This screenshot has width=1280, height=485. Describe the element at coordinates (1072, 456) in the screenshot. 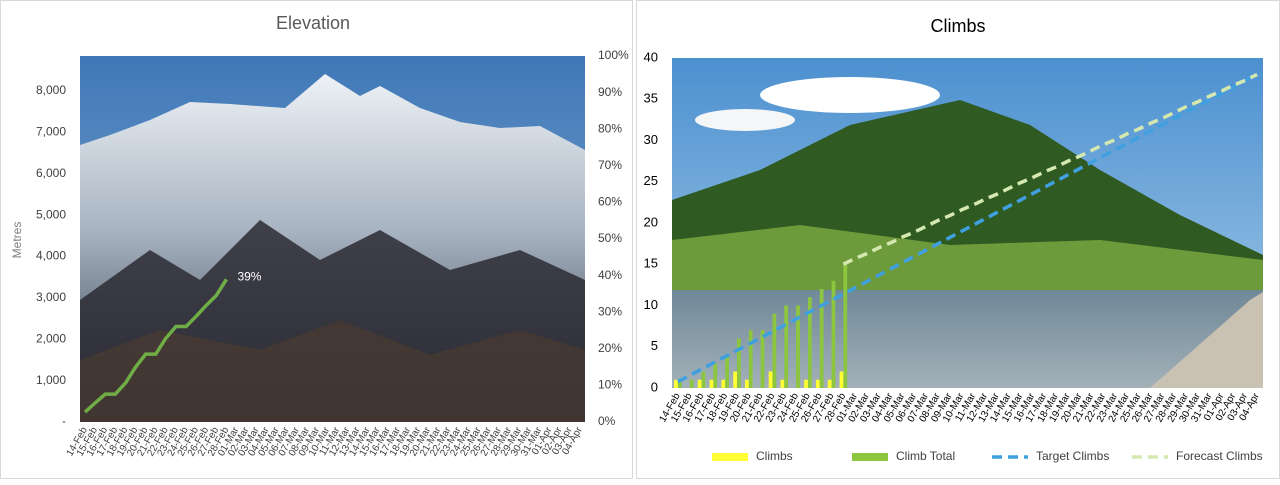

I see `legend-label: Target Climbs` at that location.